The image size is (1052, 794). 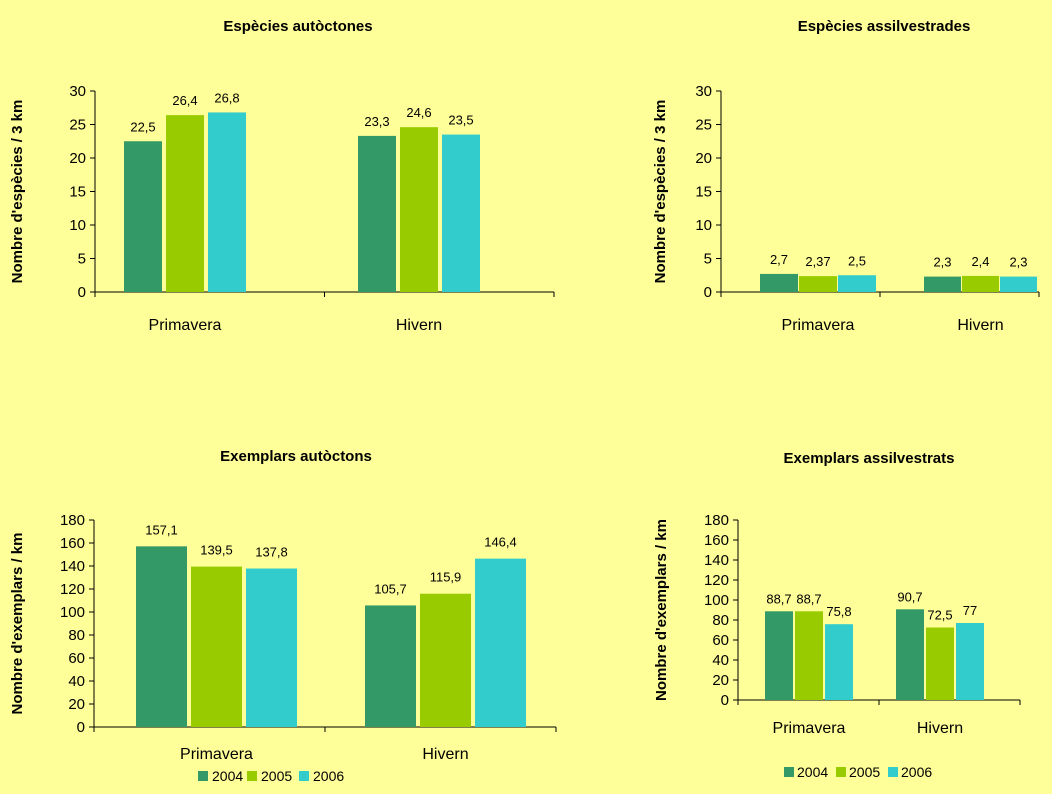 What do you see at coordinates (869, 458) in the screenshot?
I see `chart-title: Exemplars assilvestrats` at bounding box center [869, 458].